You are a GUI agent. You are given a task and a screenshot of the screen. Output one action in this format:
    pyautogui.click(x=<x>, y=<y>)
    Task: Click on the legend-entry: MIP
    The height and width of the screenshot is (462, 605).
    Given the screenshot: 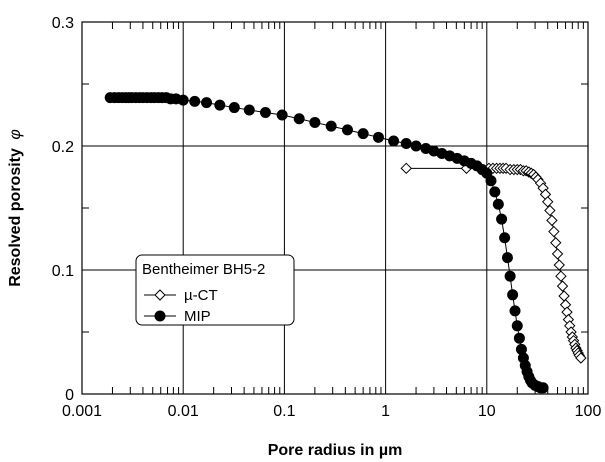 What is the action you would take?
    pyautogui.click(x=177, y=316)
    